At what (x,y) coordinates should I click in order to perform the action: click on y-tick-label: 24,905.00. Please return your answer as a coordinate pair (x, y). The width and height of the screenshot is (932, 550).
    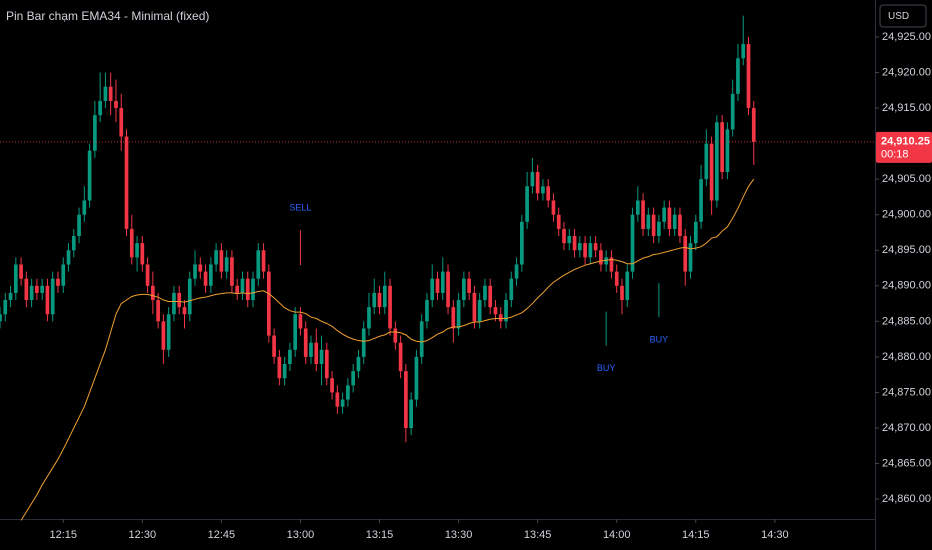
    Looking at the image, I should click on (906, 179).